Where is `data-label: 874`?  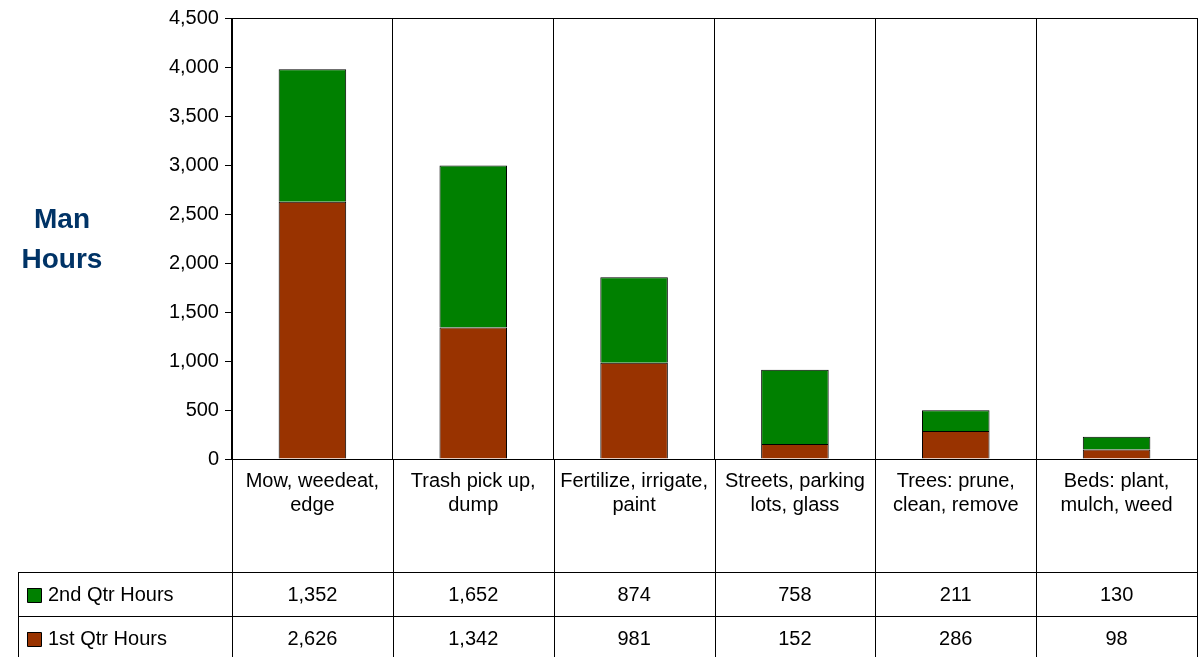
data-label: 874 is located at coordinates (634, 593).